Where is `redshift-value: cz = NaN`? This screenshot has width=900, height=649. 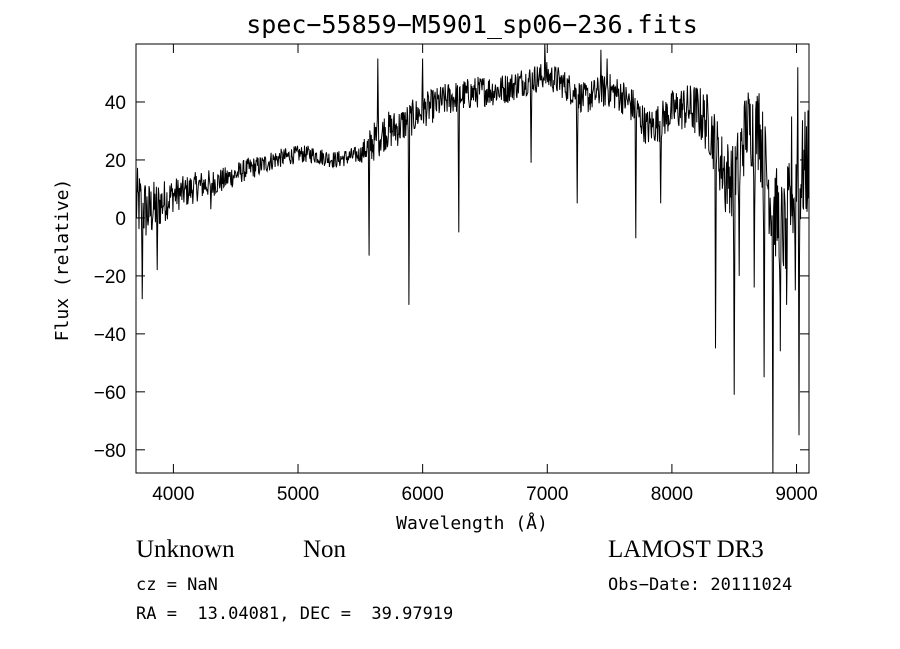
redshift-value: cz = NaN is located at coordinates (177, 585).